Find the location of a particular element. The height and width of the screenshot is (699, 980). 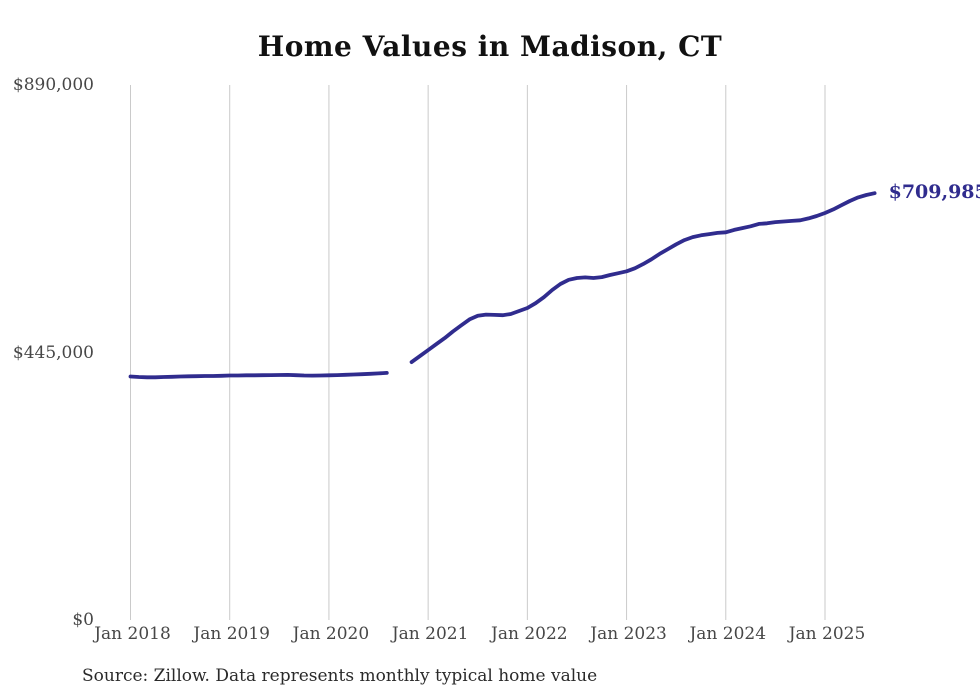

y-axis-tick-label: $445,000 is located at coordinates (53, 352).